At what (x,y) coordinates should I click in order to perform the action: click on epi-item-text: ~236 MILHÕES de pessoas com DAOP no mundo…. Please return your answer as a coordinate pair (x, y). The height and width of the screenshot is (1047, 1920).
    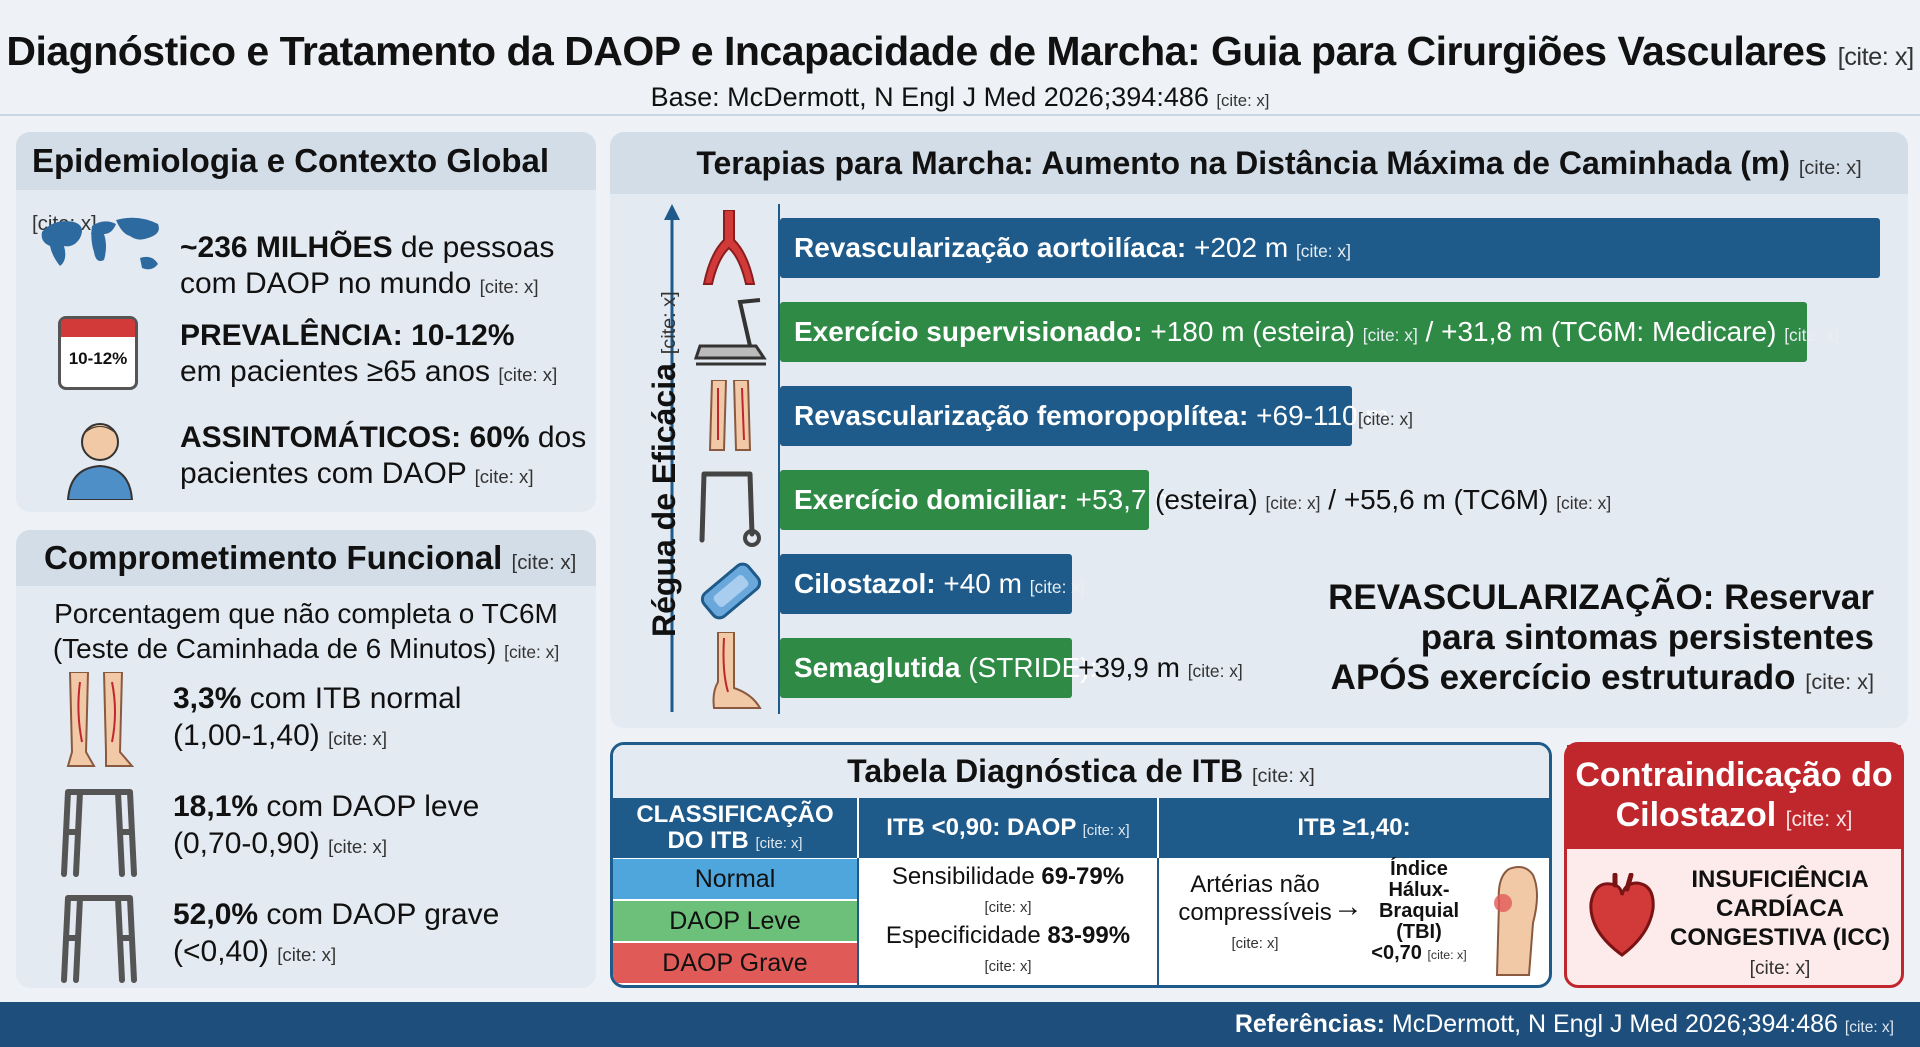
    Looking at the image, I should click on (367, 265).